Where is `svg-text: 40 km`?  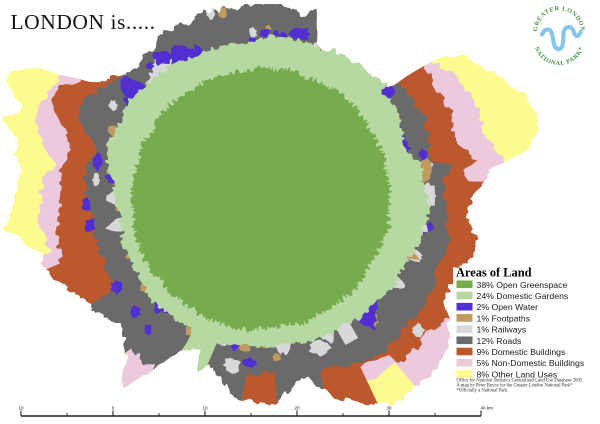 svg-text: 40 km is located at coordinates (487, 408).